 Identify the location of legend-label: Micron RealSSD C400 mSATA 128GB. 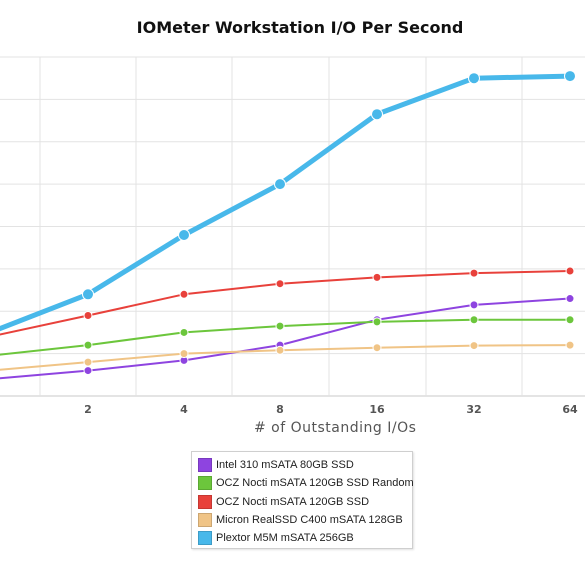
(309, 519).